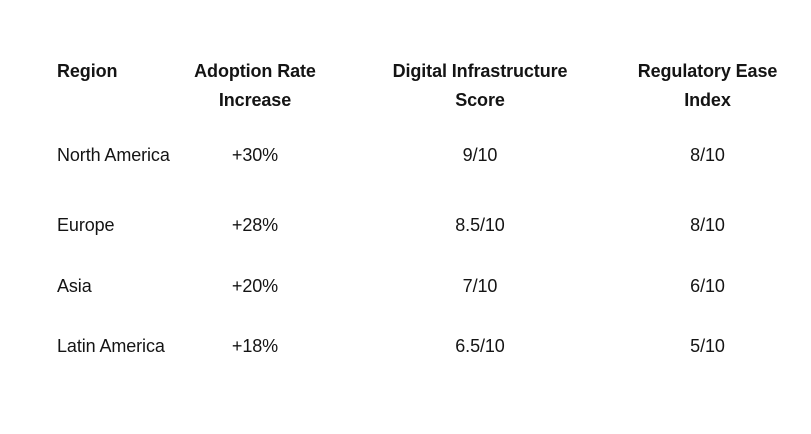  Describe the element at coordinates (255, 155) in the screenshot. I see `adoption-rate-cell: +30%` at that location.